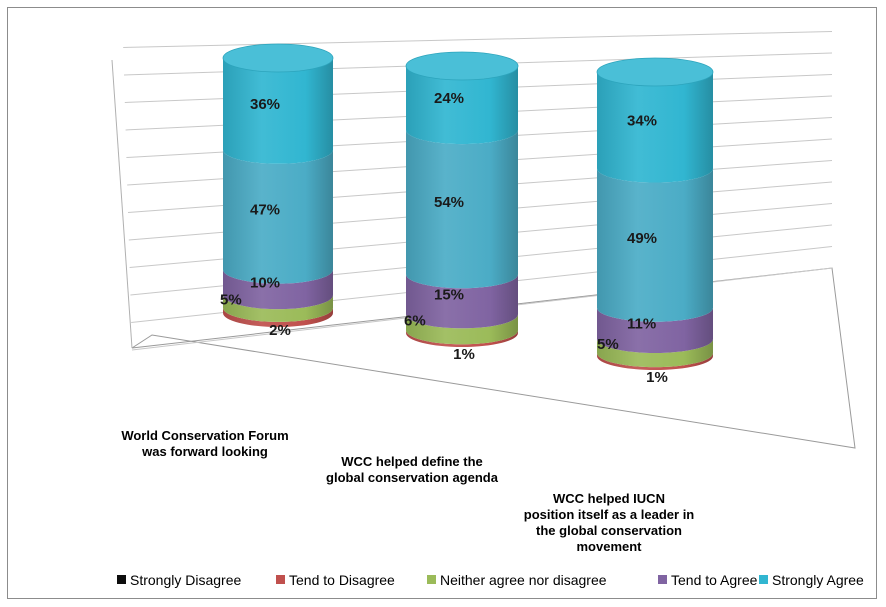 The width and height of the screenshot is (886, 607). Describe the element at coordinates (609, 546) in the screenshot. I see `category-label: movement` at that location.